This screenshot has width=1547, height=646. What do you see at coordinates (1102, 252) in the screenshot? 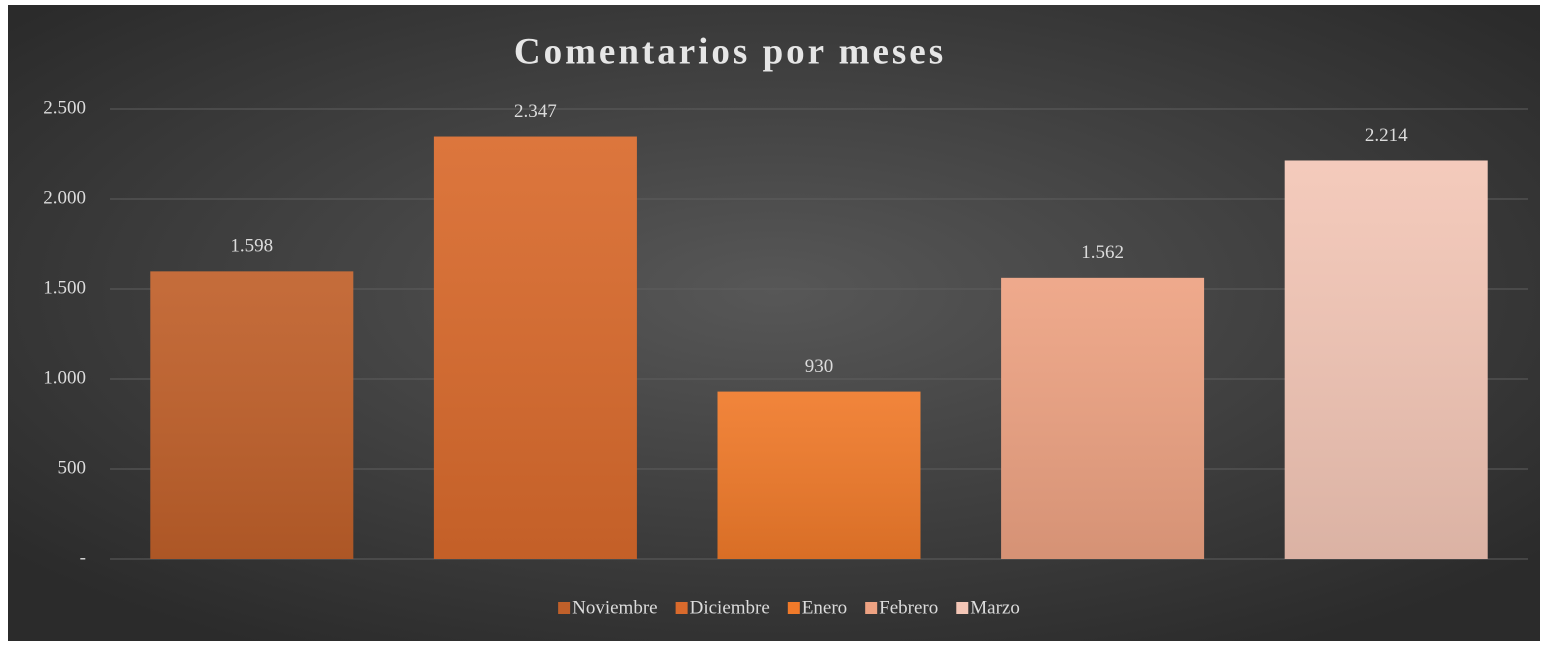
I see `data-label: 1.562` at bounding box center [1102, 252].